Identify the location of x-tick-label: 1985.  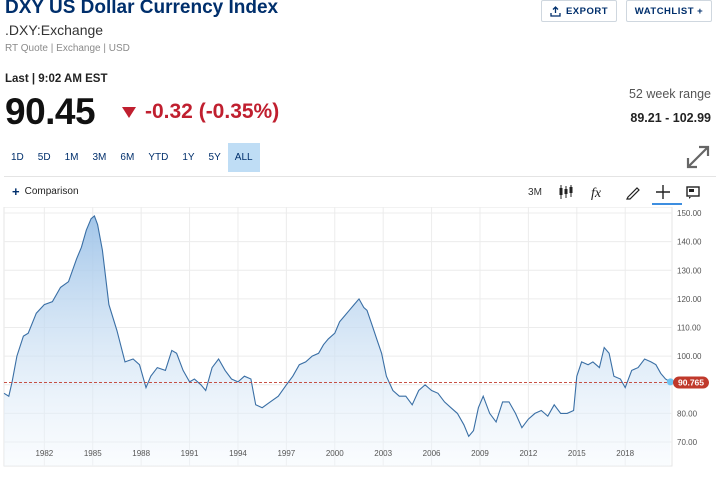
(93, 453).